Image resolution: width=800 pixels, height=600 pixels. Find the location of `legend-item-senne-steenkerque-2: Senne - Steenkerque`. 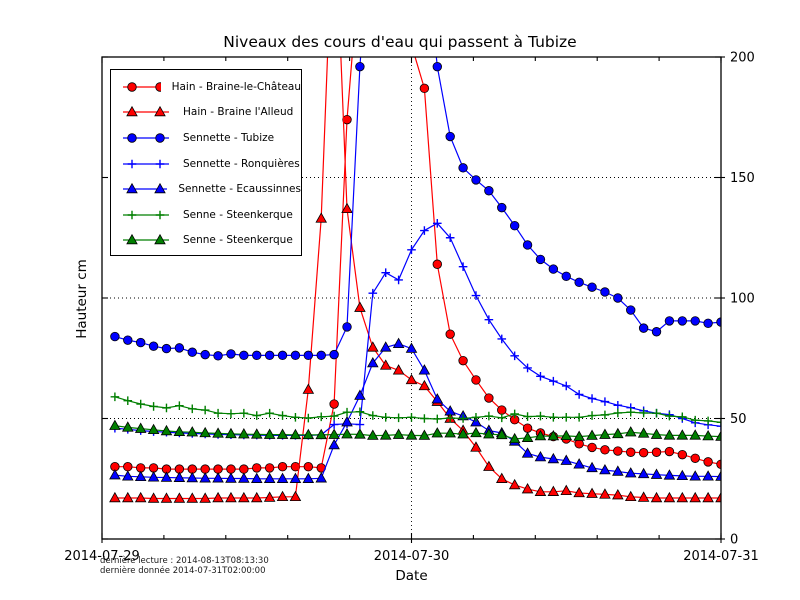

legend-item-senne-steenkerque-2: Senne - Steenkerque is located at coordinates (206, 241).